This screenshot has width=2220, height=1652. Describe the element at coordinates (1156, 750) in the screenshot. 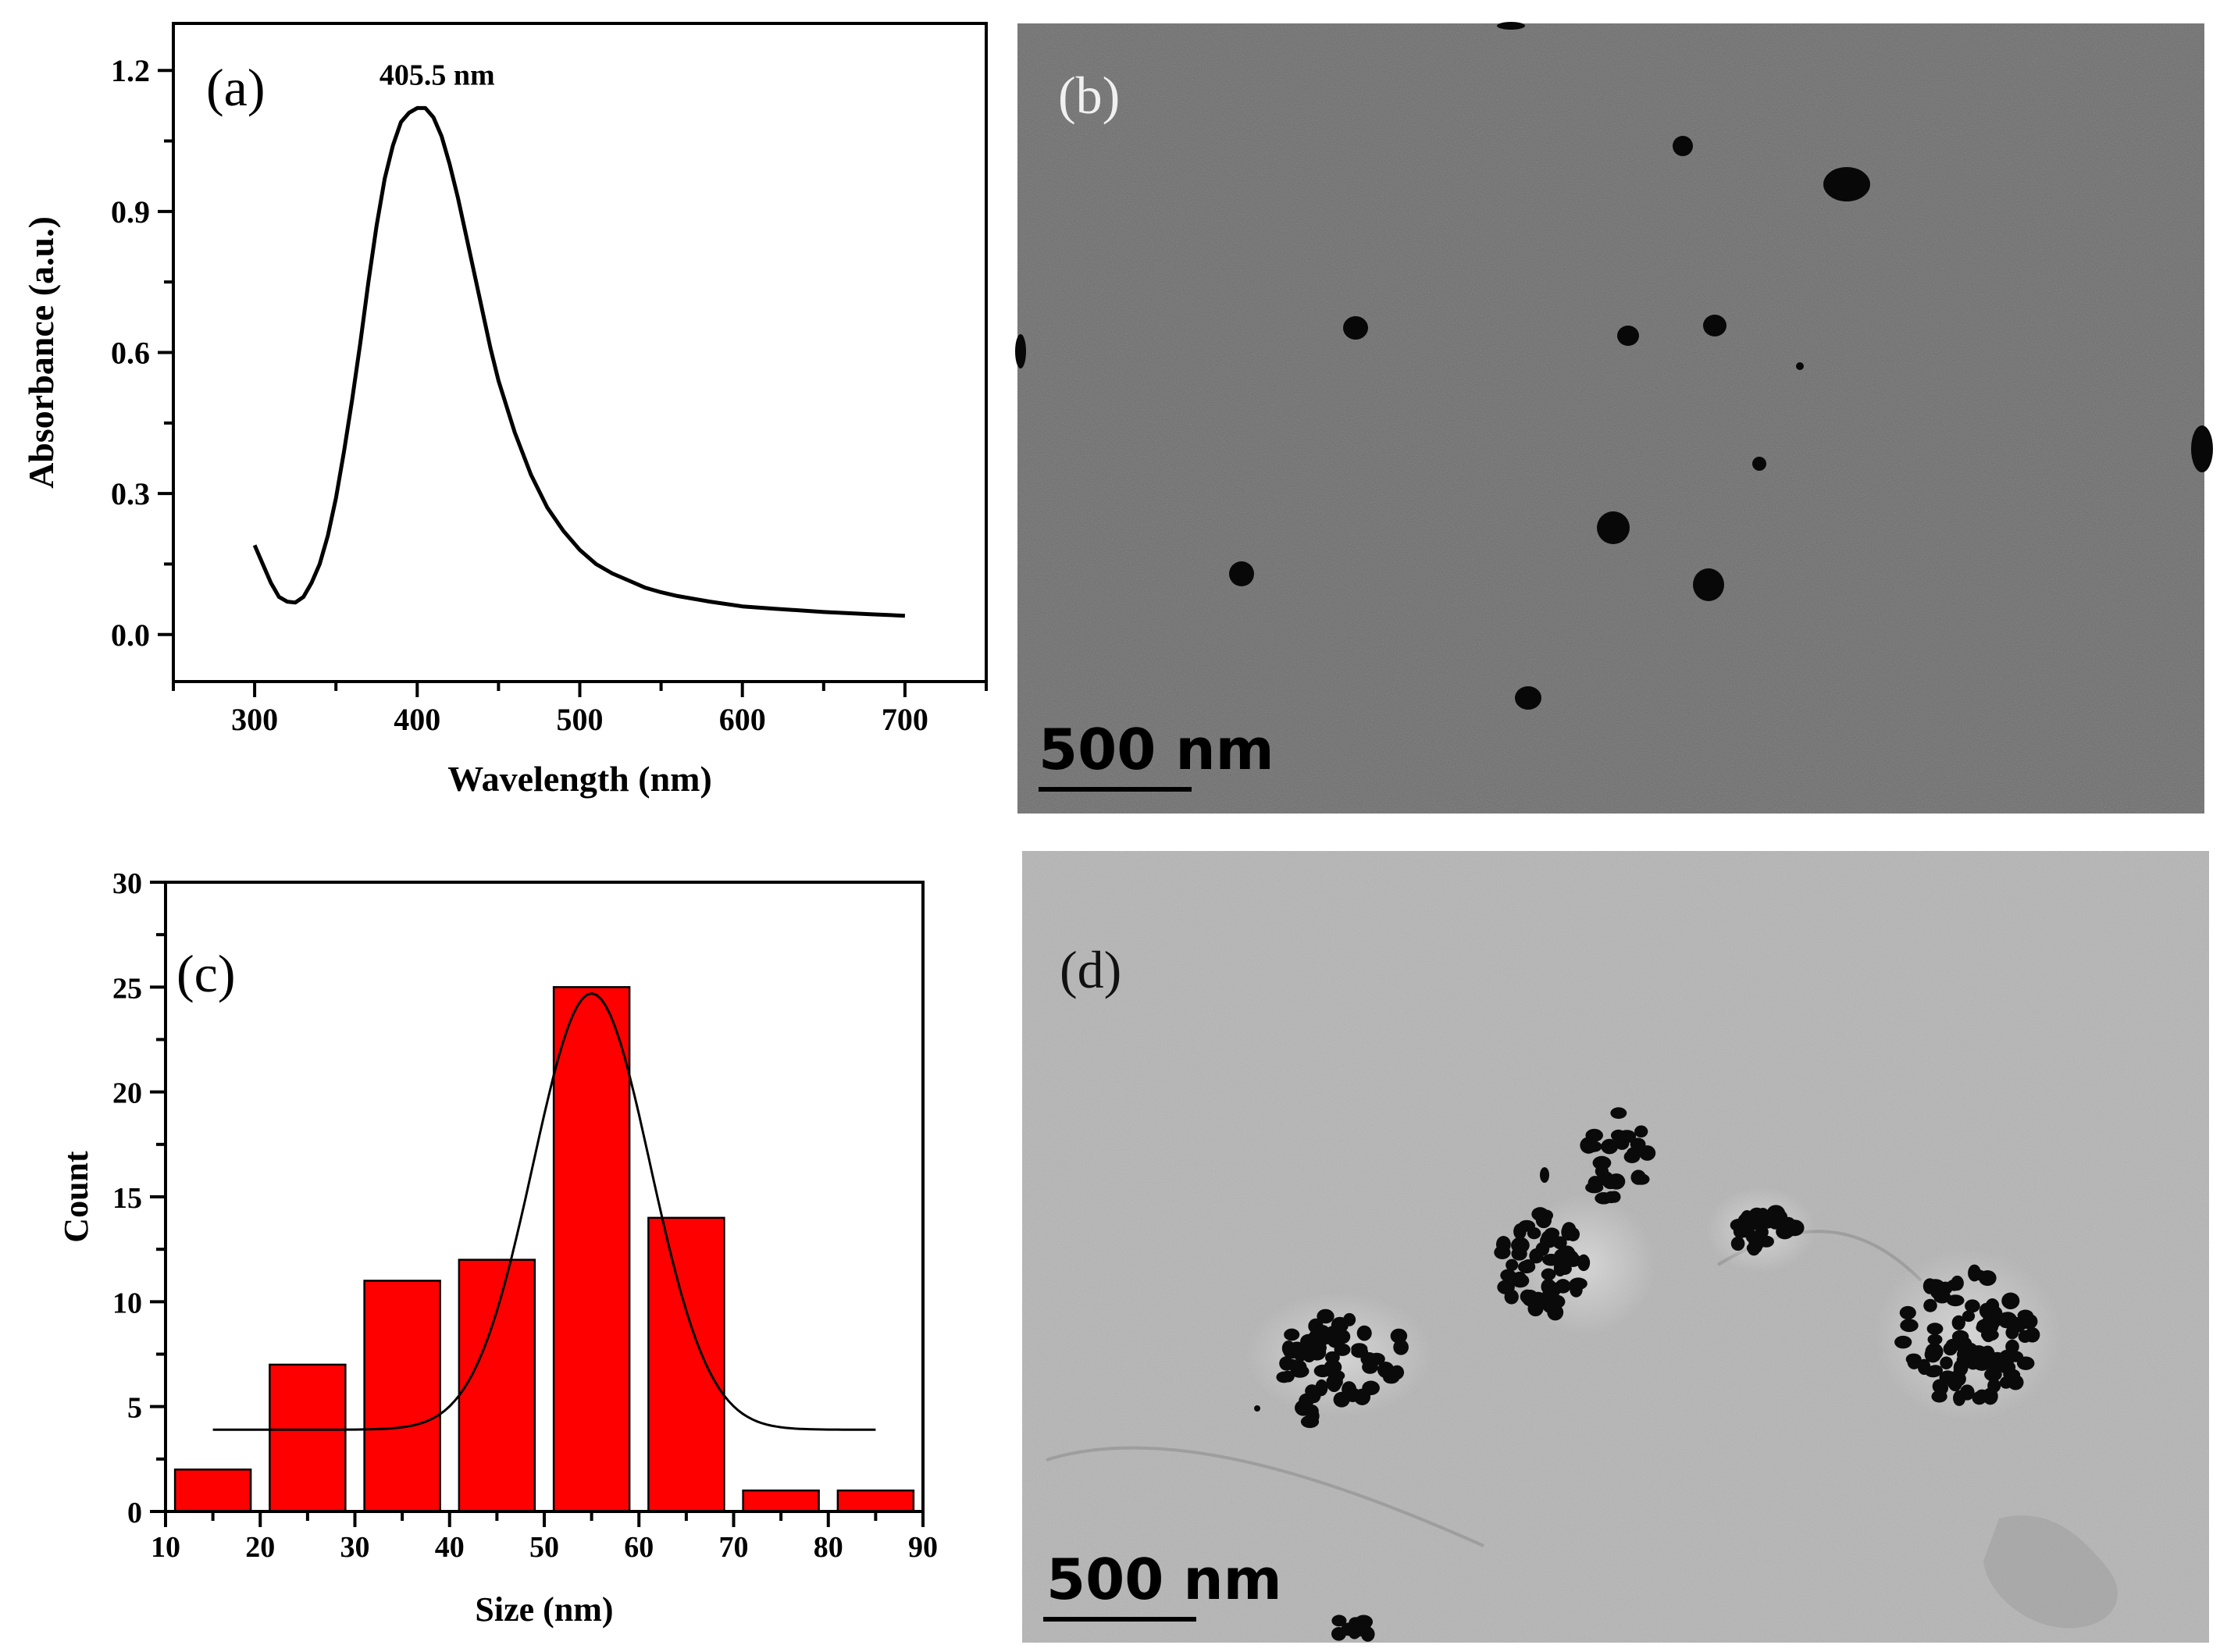

I see `scale-bar-label-b: 500 nm` at that location.